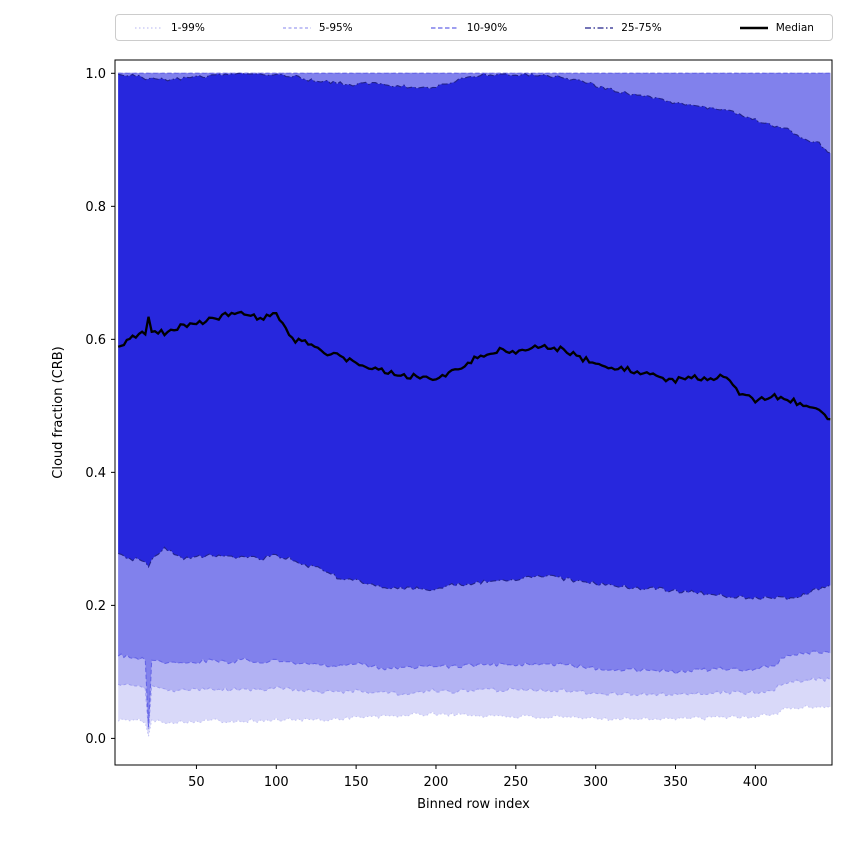  What do you see at coordinates (95, 74) in the screenshot?
I see `y-tick-label: 1.0` at bounding box center [95, 74].